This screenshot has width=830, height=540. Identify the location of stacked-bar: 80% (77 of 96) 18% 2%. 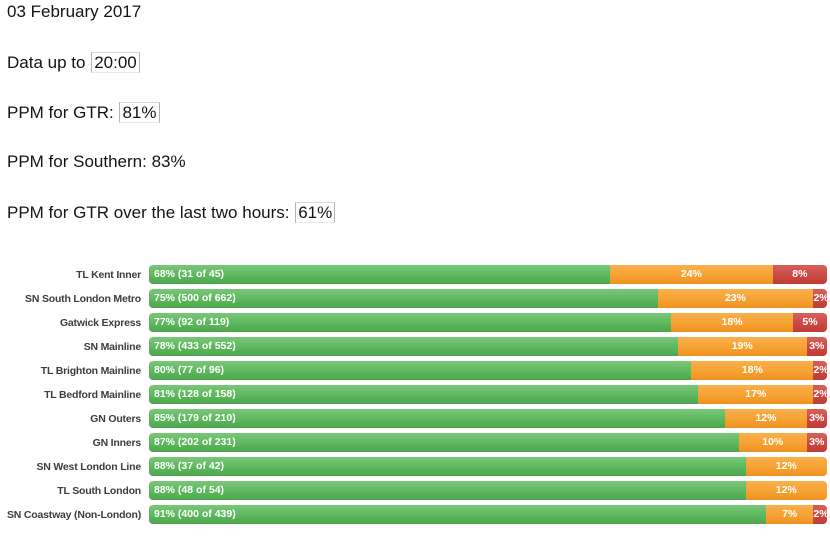
(489, 370).